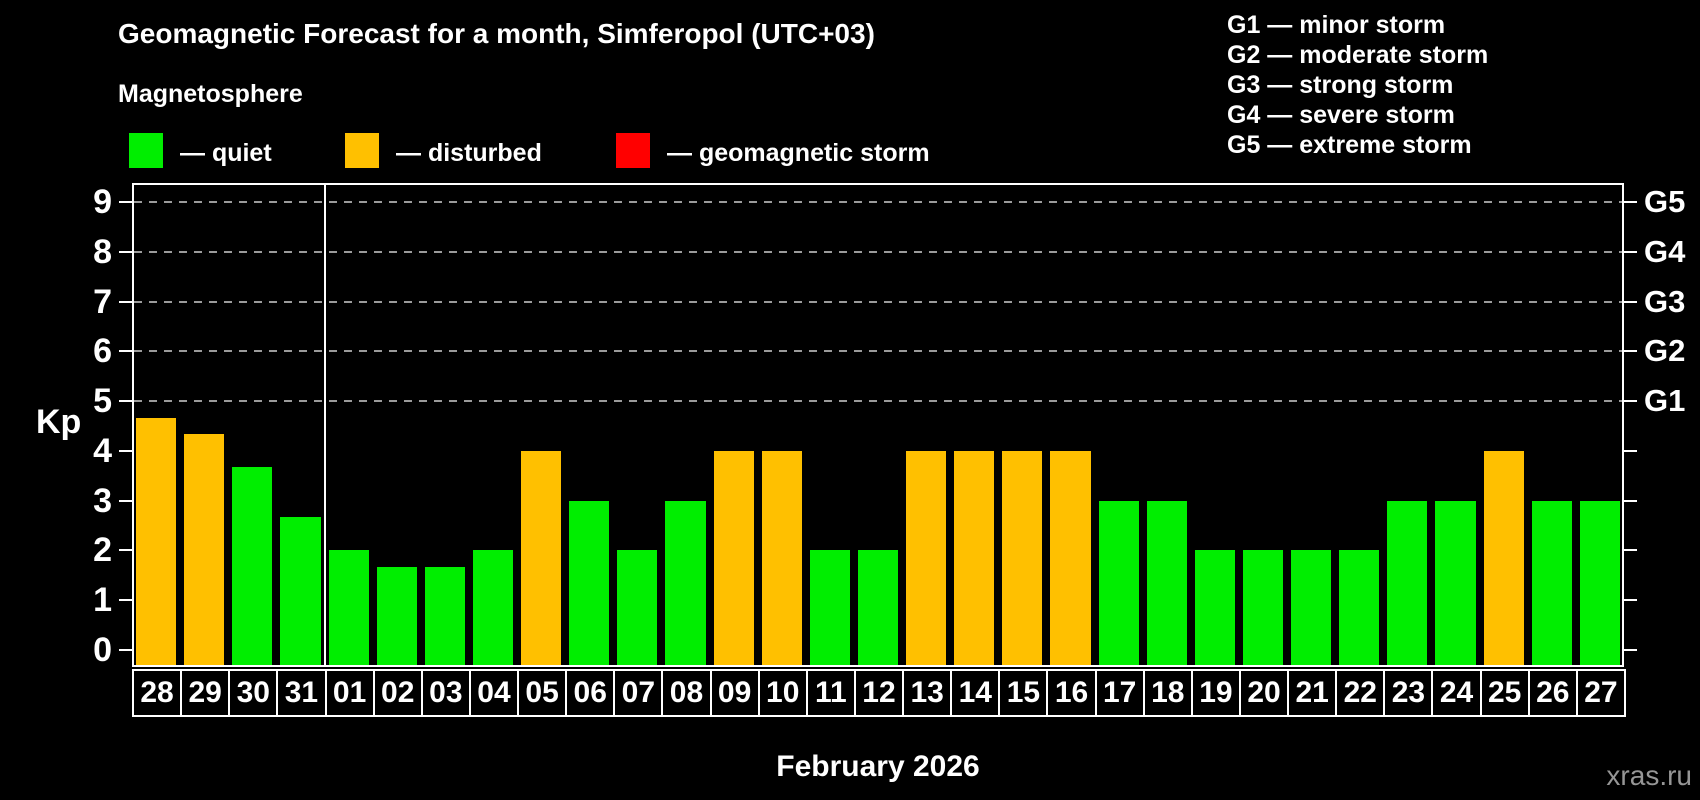 The image size is (1700, 800). What do you see at coordinates (1360, 693) in the screenshot?
I see `day-label-box: 22` at bounding box center [1360, 693].